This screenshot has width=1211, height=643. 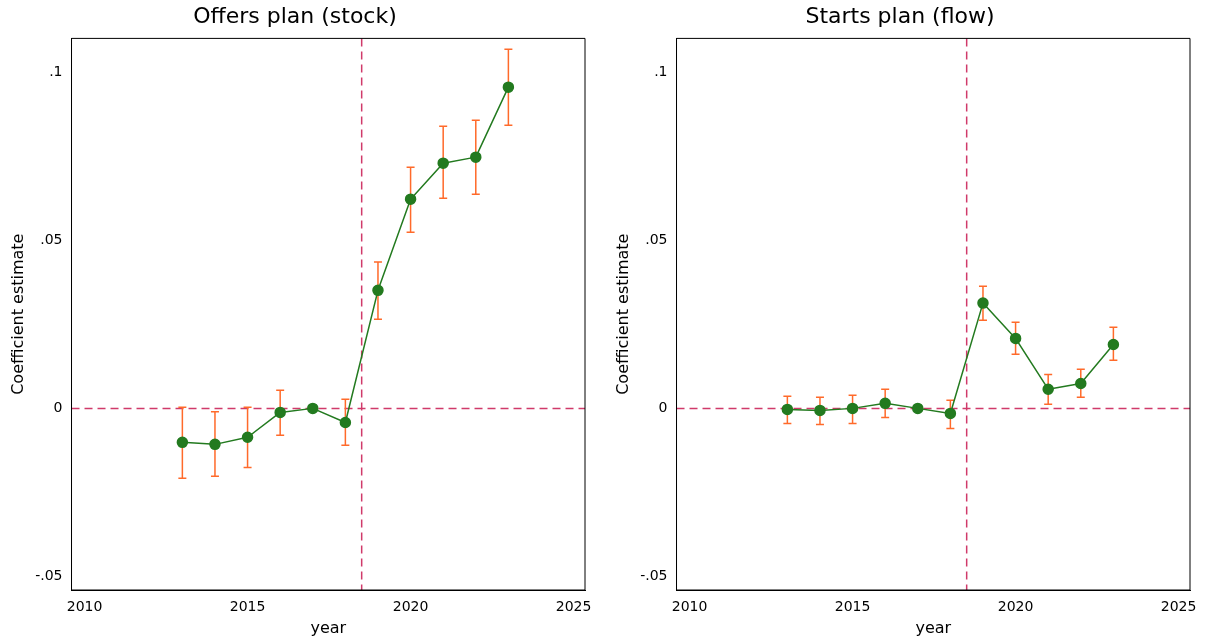 I want to click on chart-title: Starts plan (flow), so click(x=900, y=15).